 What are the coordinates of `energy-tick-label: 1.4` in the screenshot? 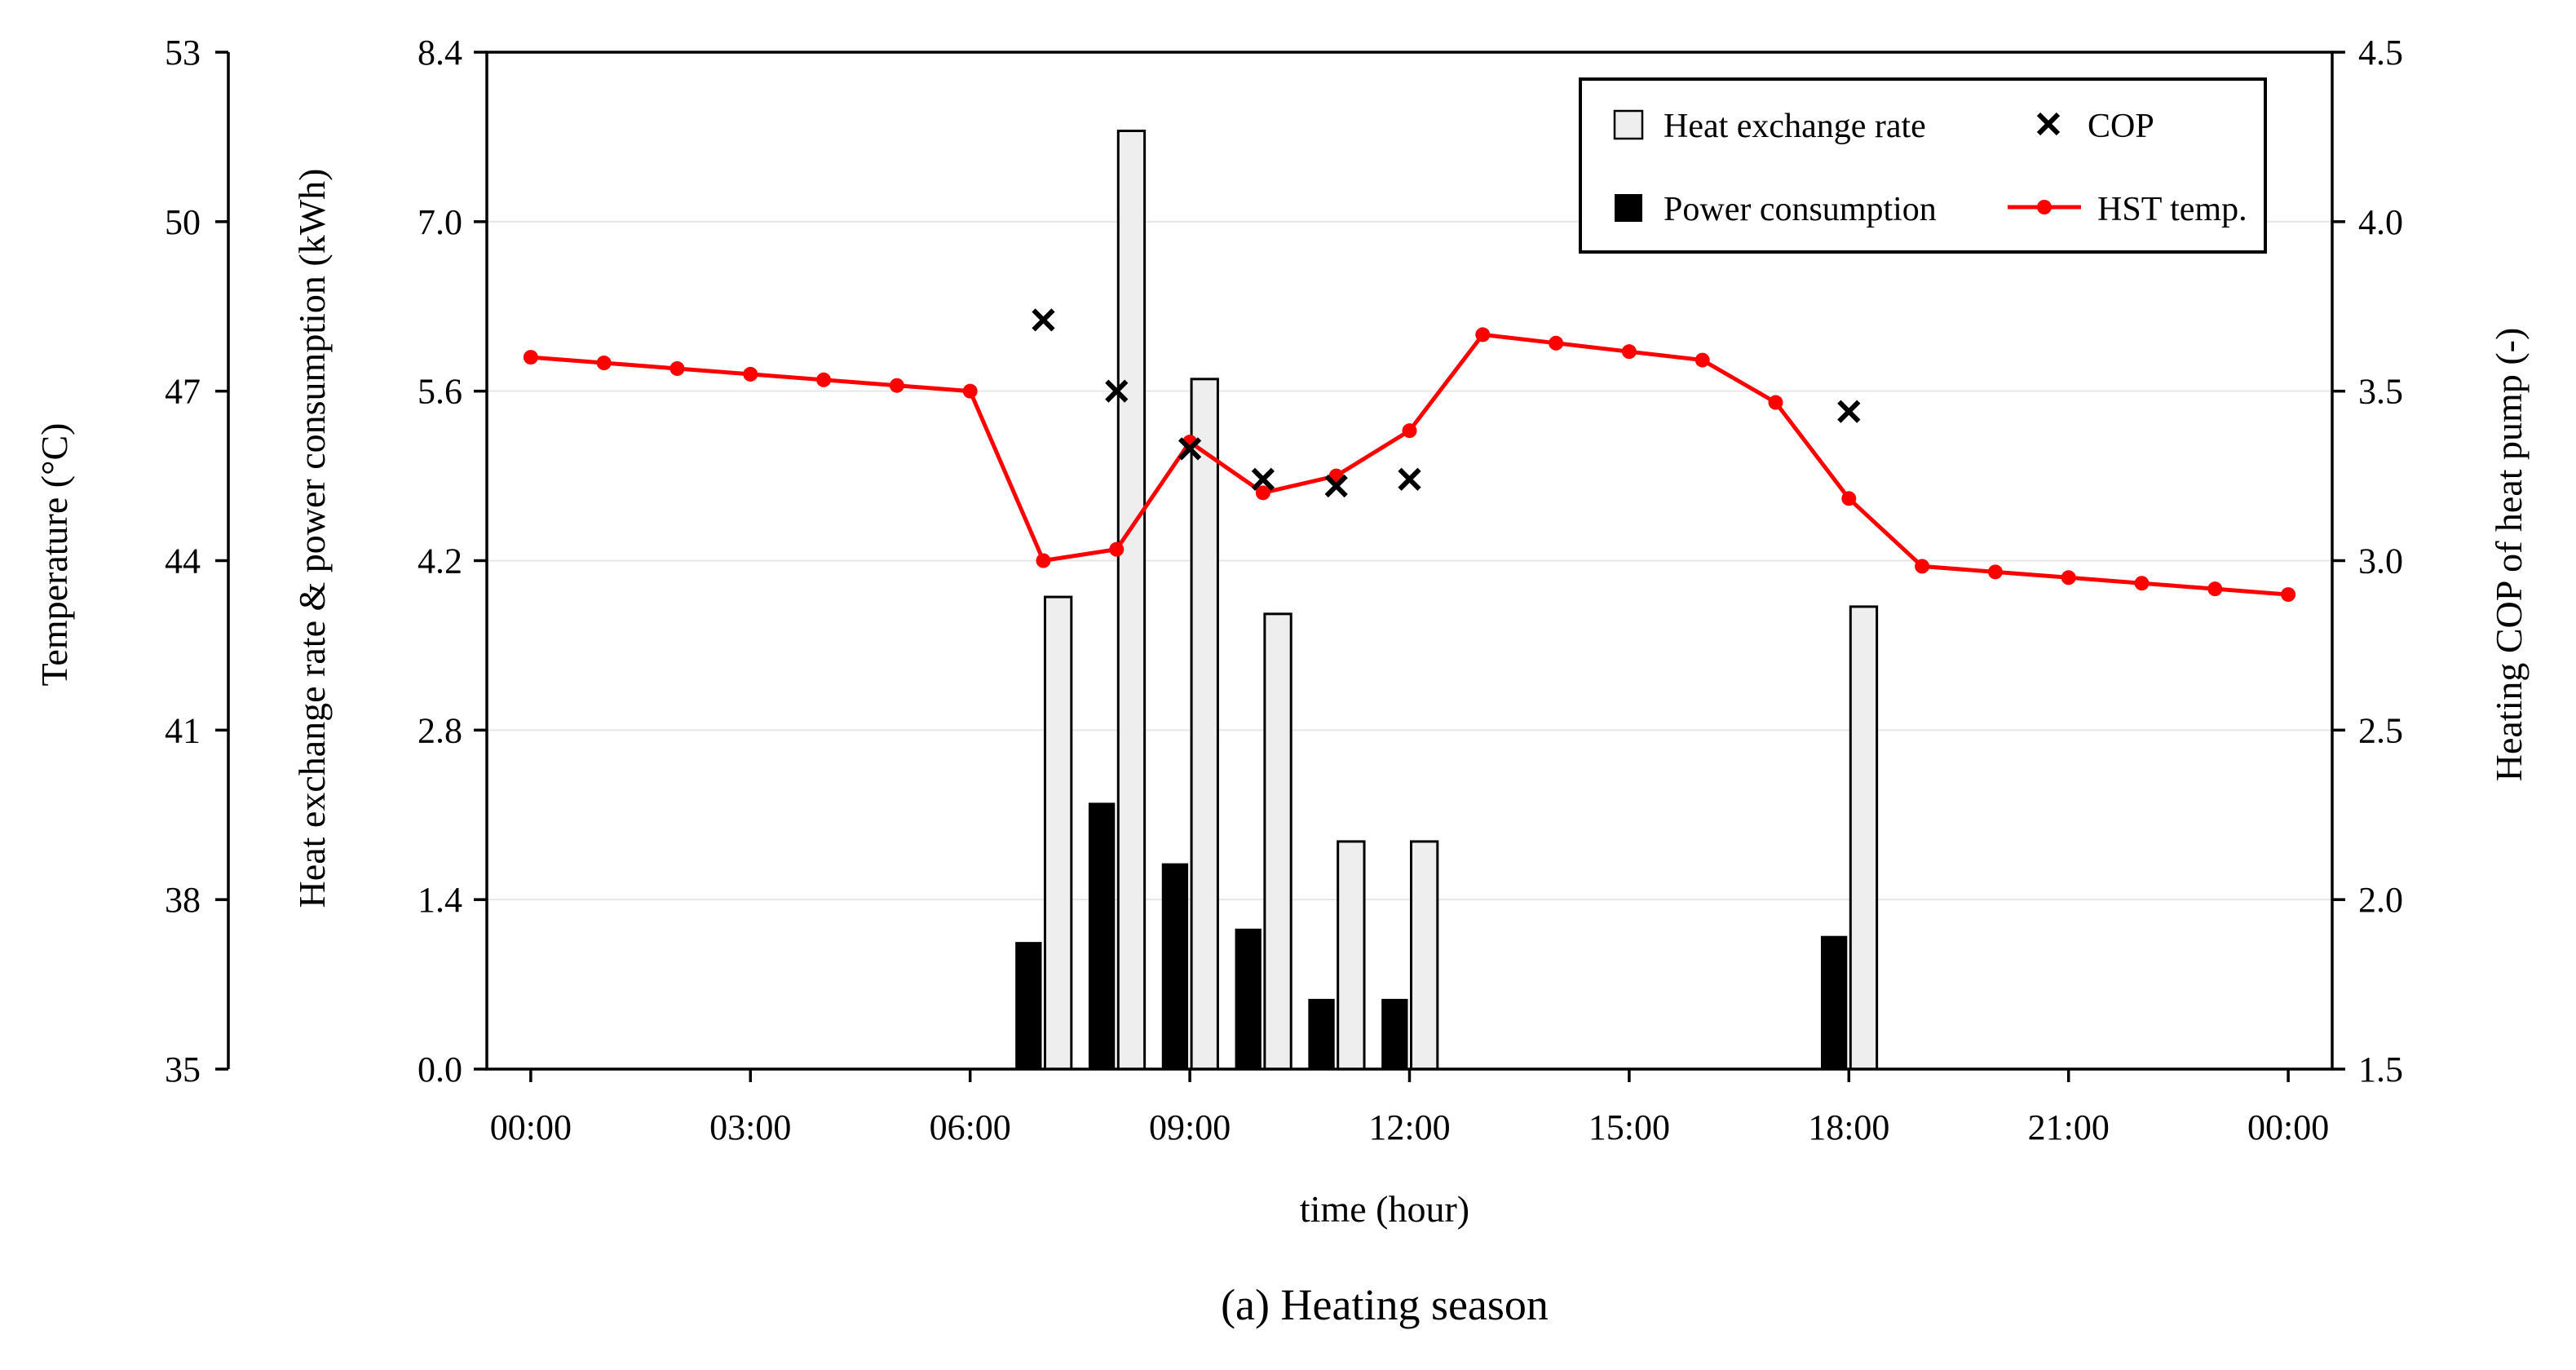 It's located at (440, 900).